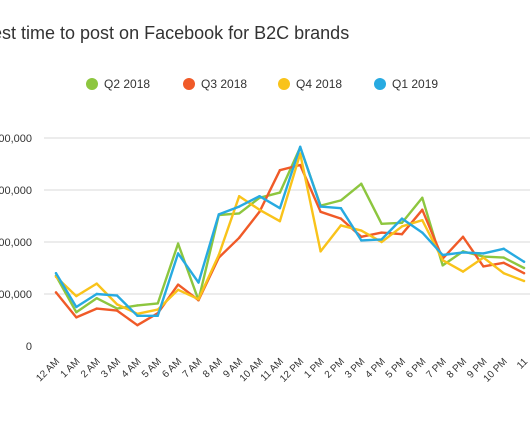 The image size is (530, 442). Describe the element at coordinates (29, 347) in the screenshot. I see `y-tick-label: 0` at that location.